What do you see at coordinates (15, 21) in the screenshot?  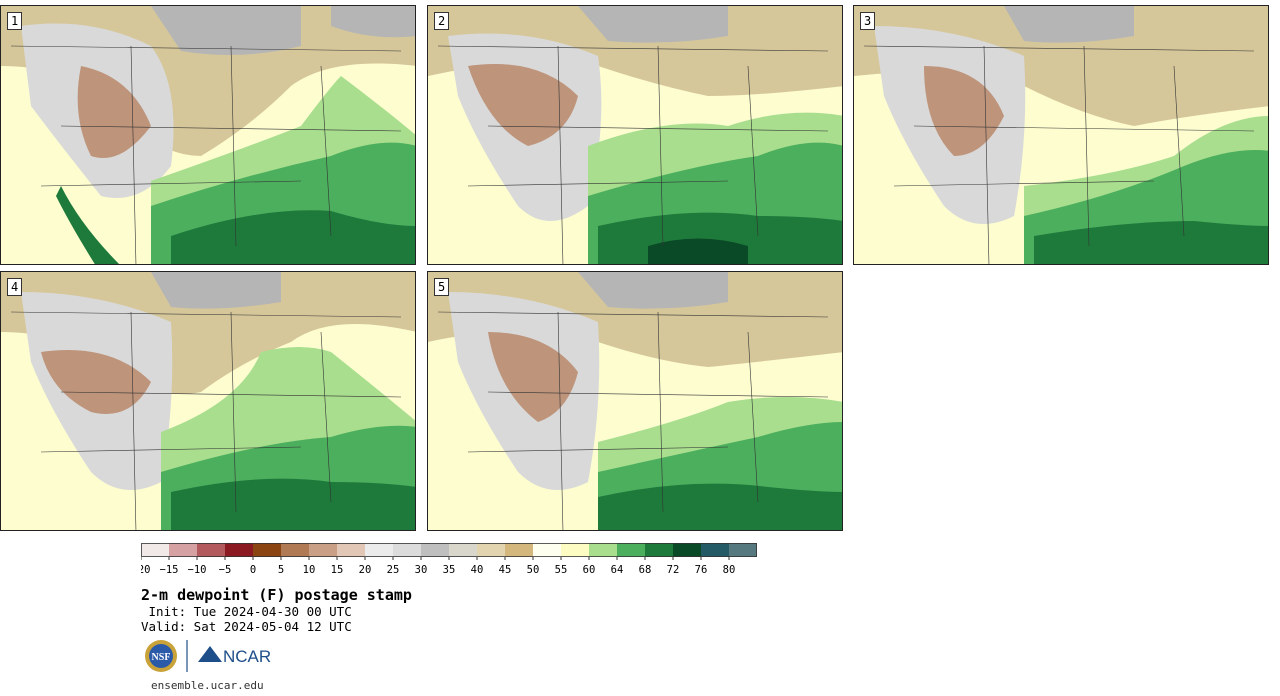 I see `panel-label-1: 1` at bounding box center [15, 21].